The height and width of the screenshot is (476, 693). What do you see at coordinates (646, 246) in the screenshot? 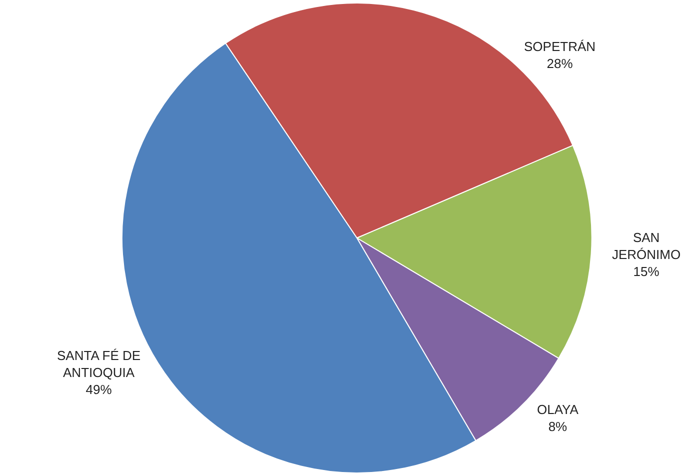
I see `slice-label: SAN JERÓNIMO` at bounding box center [646, 246].